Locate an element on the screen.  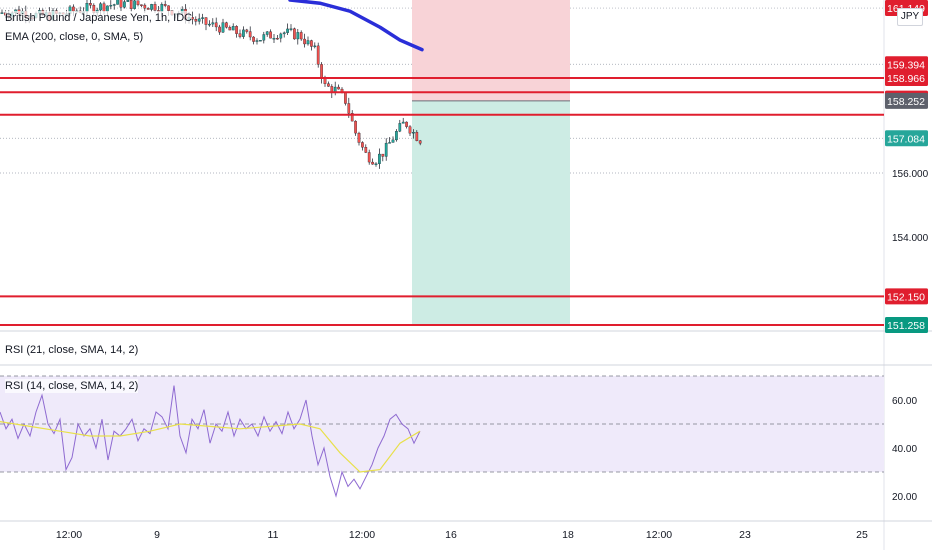
price-tag-label: 158.252 is located at coordinates (906, 102).